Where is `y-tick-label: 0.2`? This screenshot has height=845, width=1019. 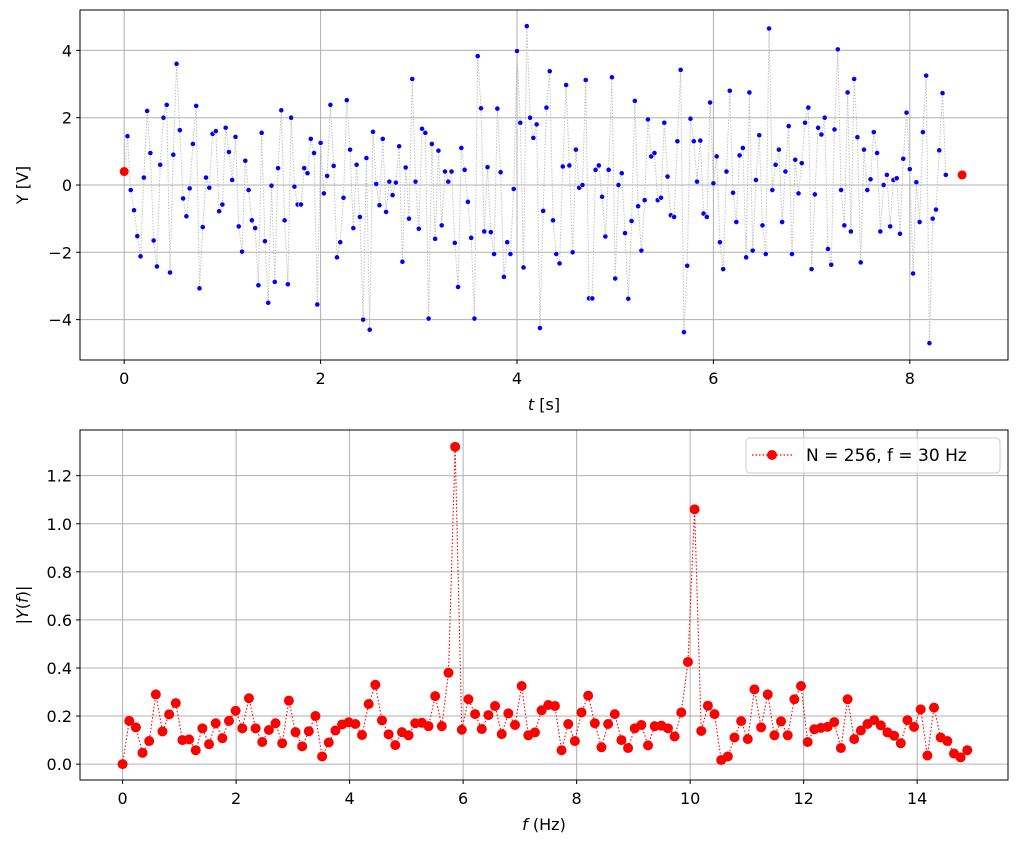 y-tick-label: 0.2 is located at coordinates (59, 716).